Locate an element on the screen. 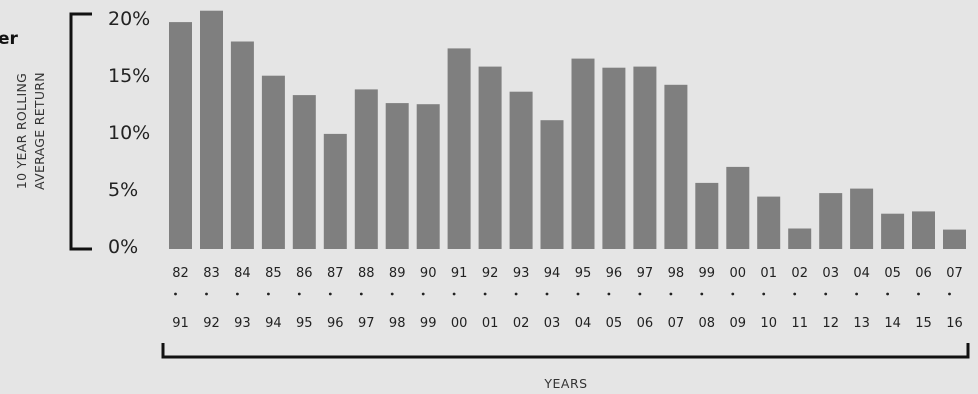 The image size is (978, 394). x-tick-label-end: 03 is located at coordinates (552, 323).